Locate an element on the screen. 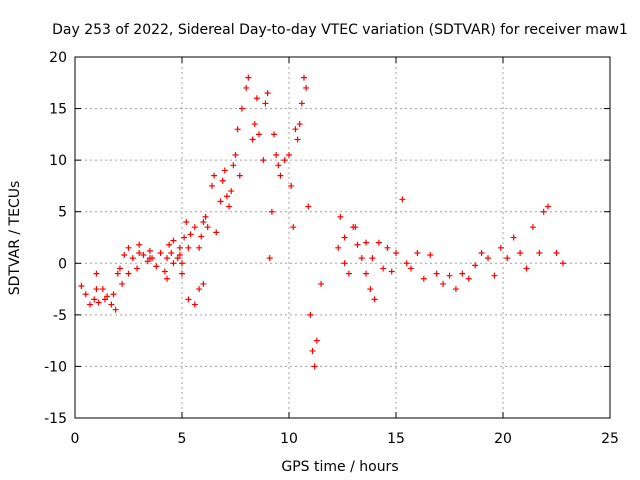  y-tick-label: -10 is located at coordinates (55, 367).